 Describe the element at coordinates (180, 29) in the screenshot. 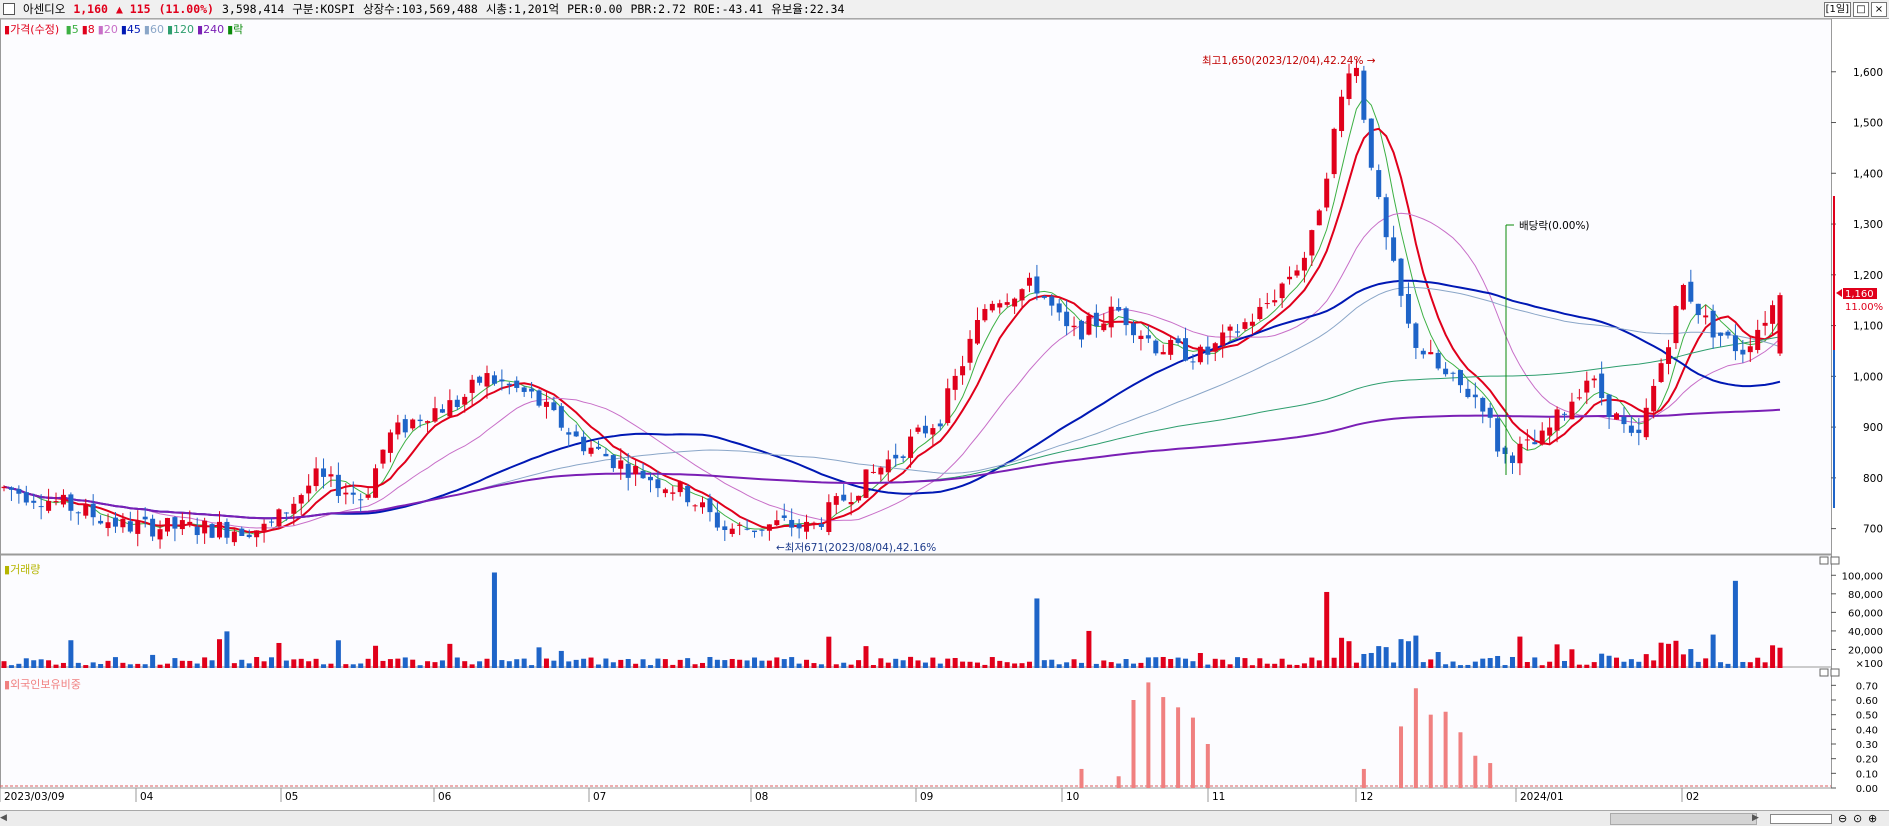

I see `ma-legend-item: ▮120` at that location.